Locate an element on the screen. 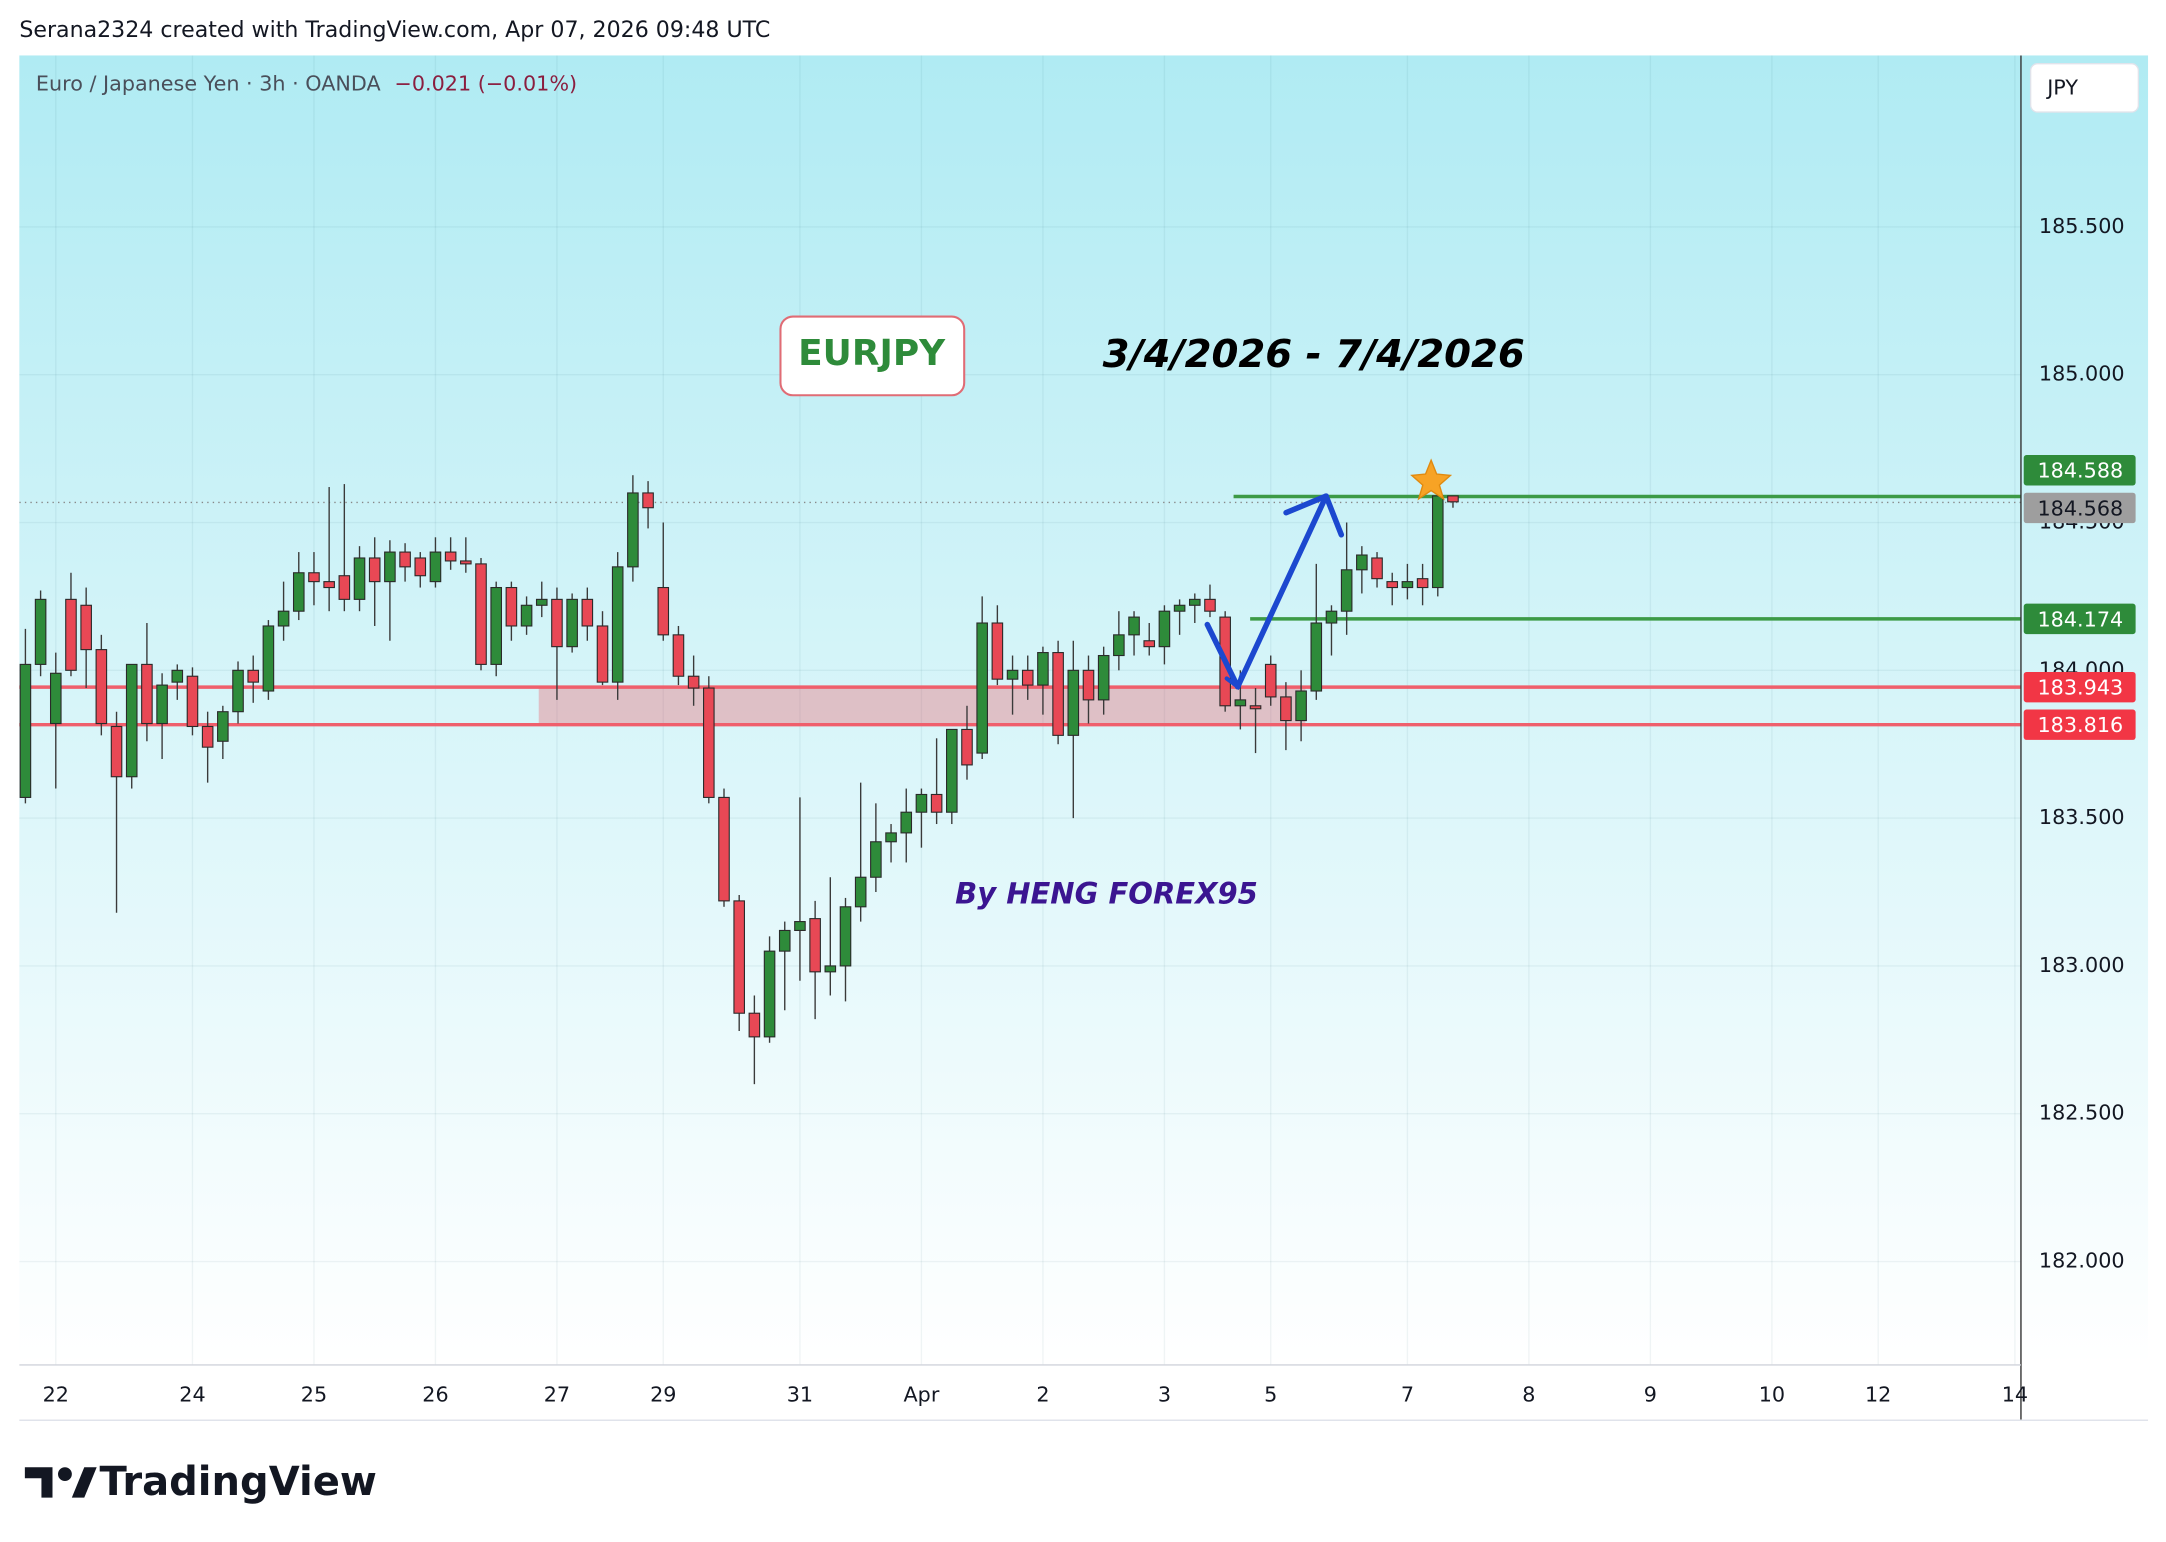  symbol-annotation: EURJPY is located at coordinates (872, 353).